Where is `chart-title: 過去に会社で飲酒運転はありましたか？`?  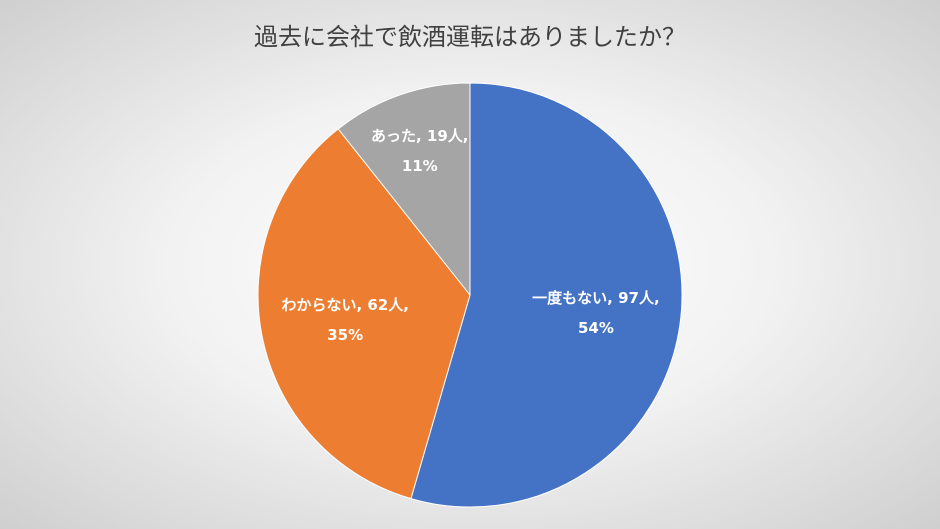 chart-title: 過去に会社で飲酒運転はありましたか？ is located at coordinates (470, 37).